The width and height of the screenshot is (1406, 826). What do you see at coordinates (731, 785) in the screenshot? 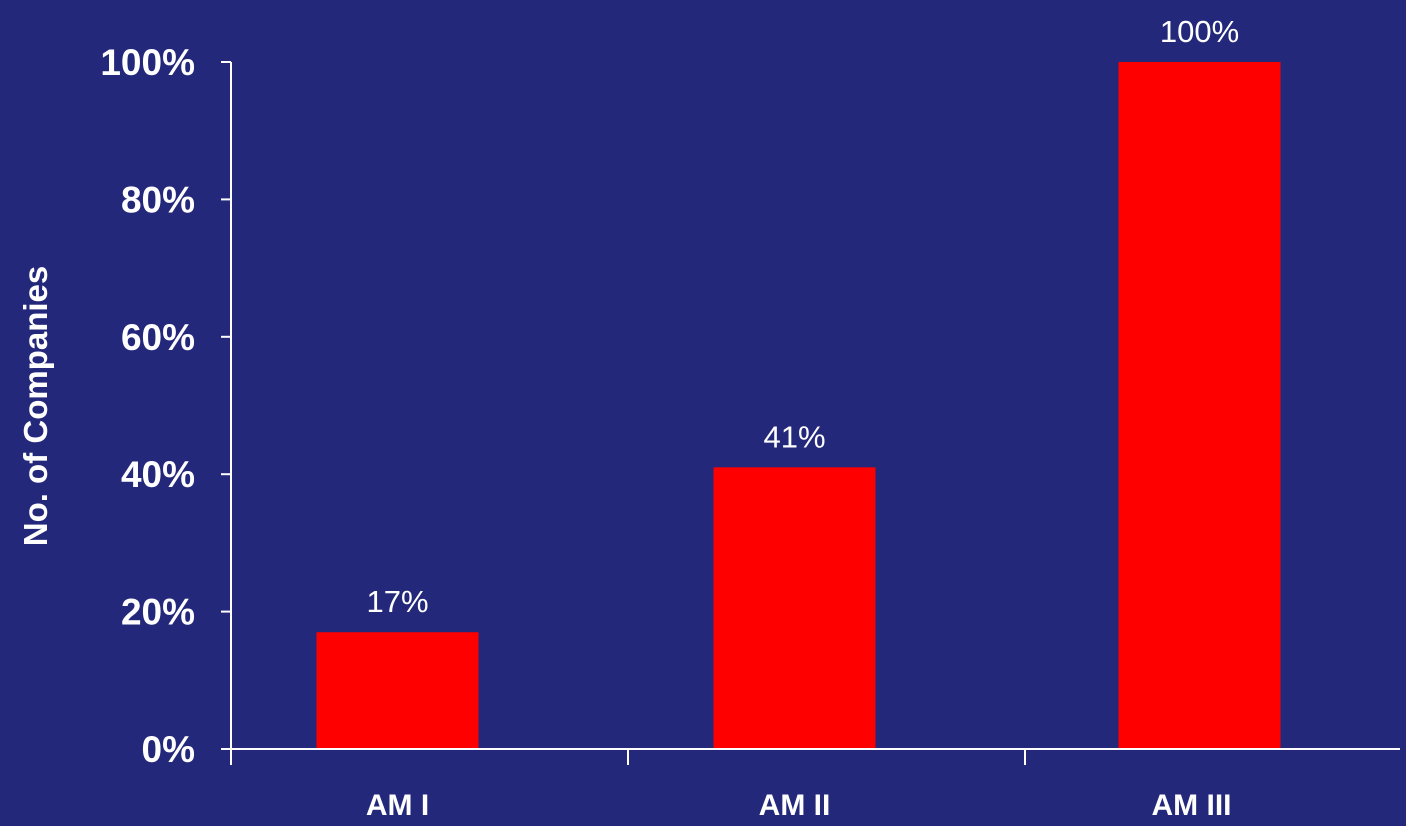
I see `x-ticks: AM I AM II AM III` at bounding box center [731, 785].